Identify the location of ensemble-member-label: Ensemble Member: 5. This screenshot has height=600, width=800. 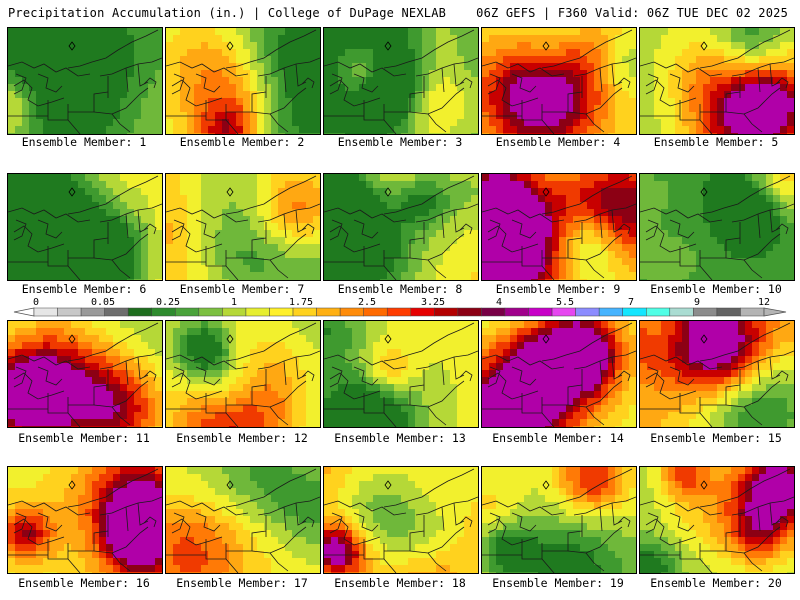
(716, 142).